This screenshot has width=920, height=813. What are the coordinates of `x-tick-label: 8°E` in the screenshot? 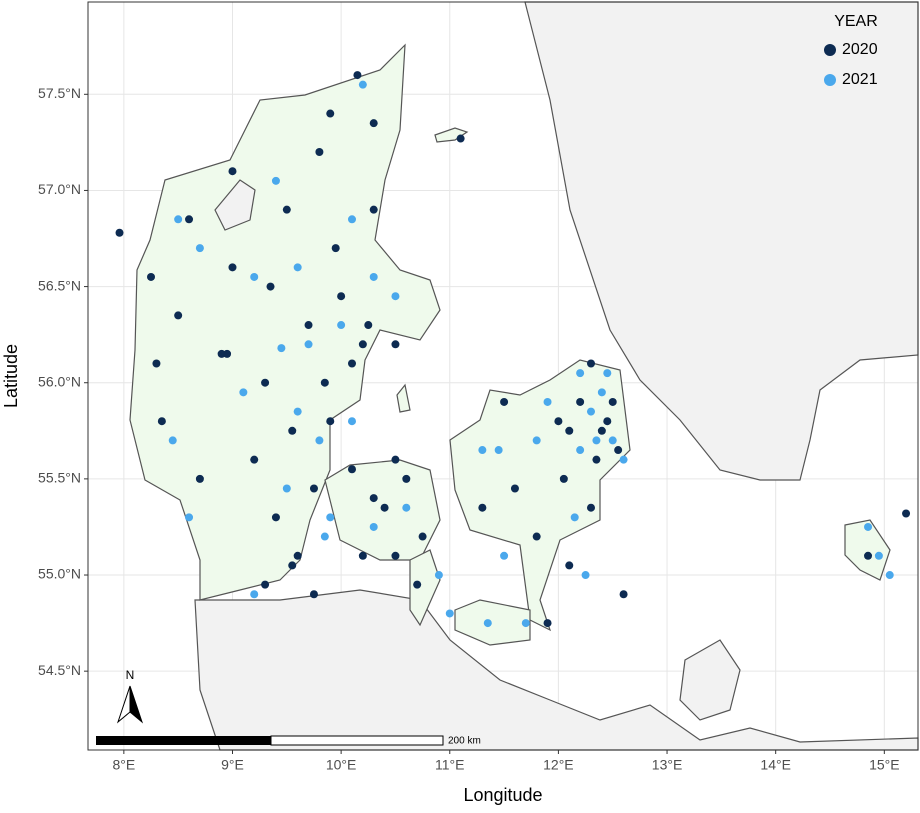 It's located at (123, 765).